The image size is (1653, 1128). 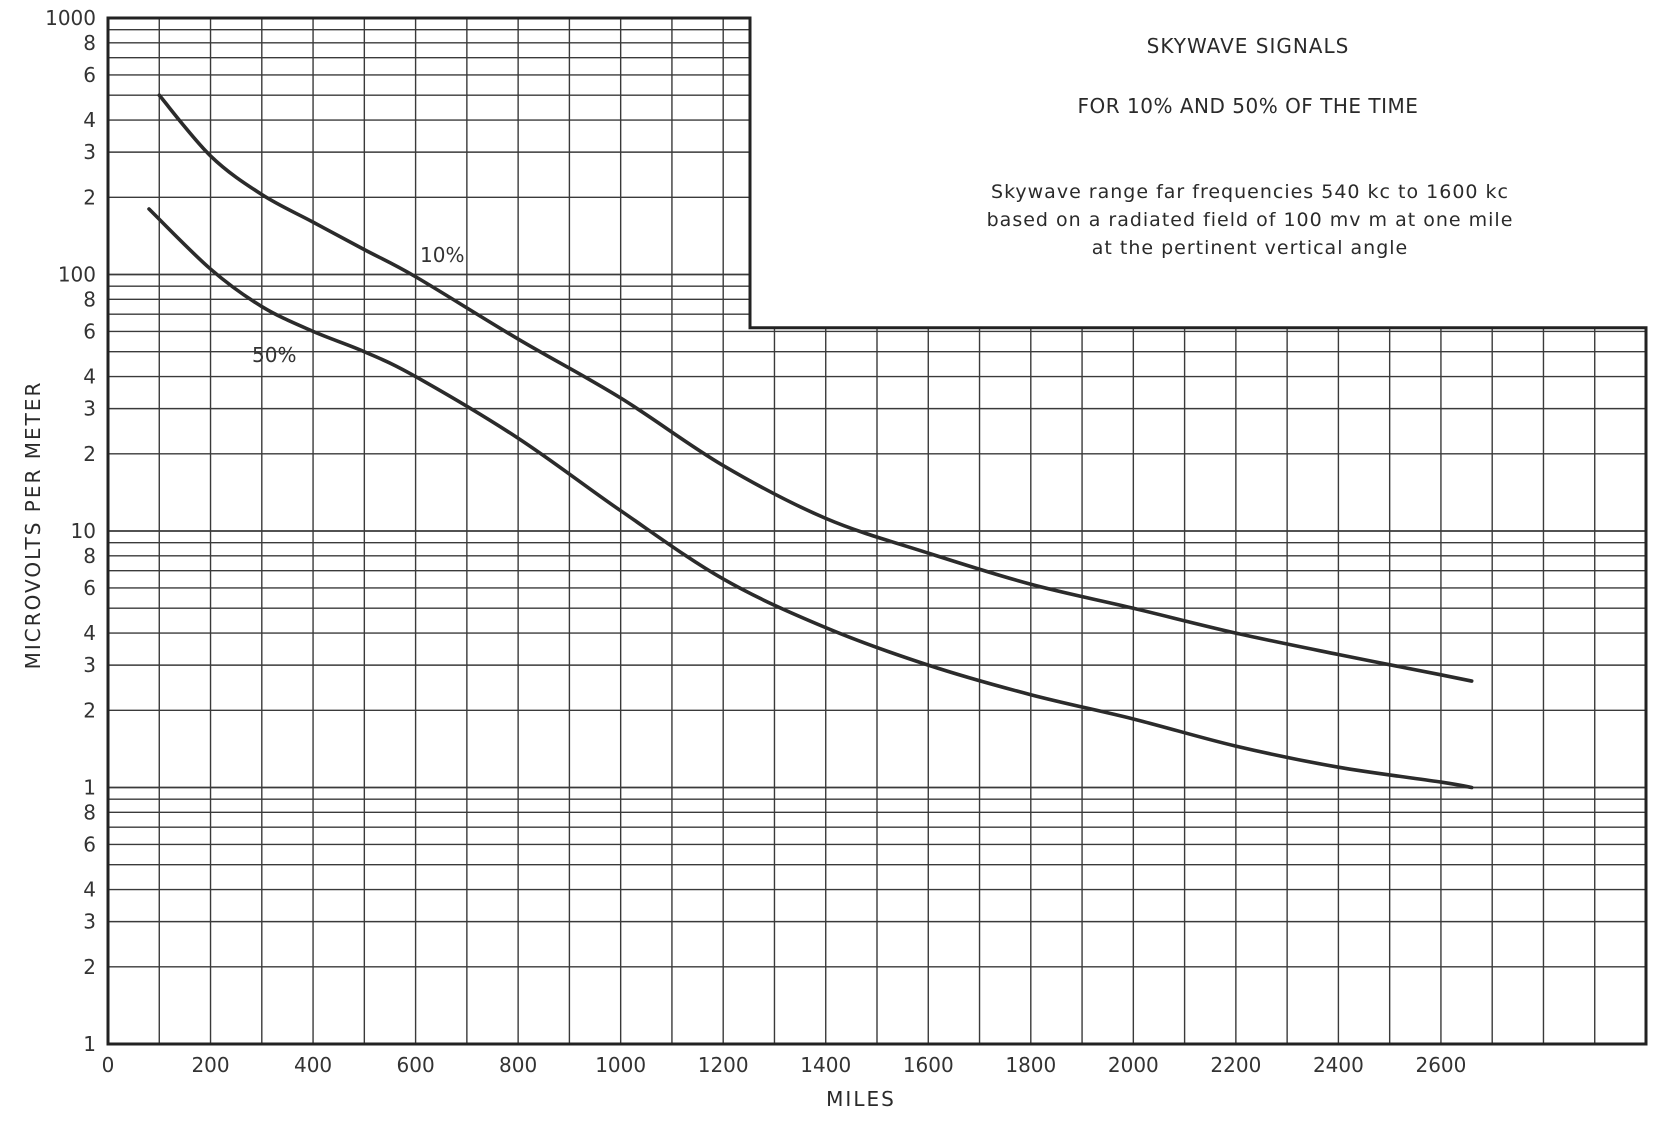 I want to click on series-label-50-percent: 50%, so click(x=274, y=355).